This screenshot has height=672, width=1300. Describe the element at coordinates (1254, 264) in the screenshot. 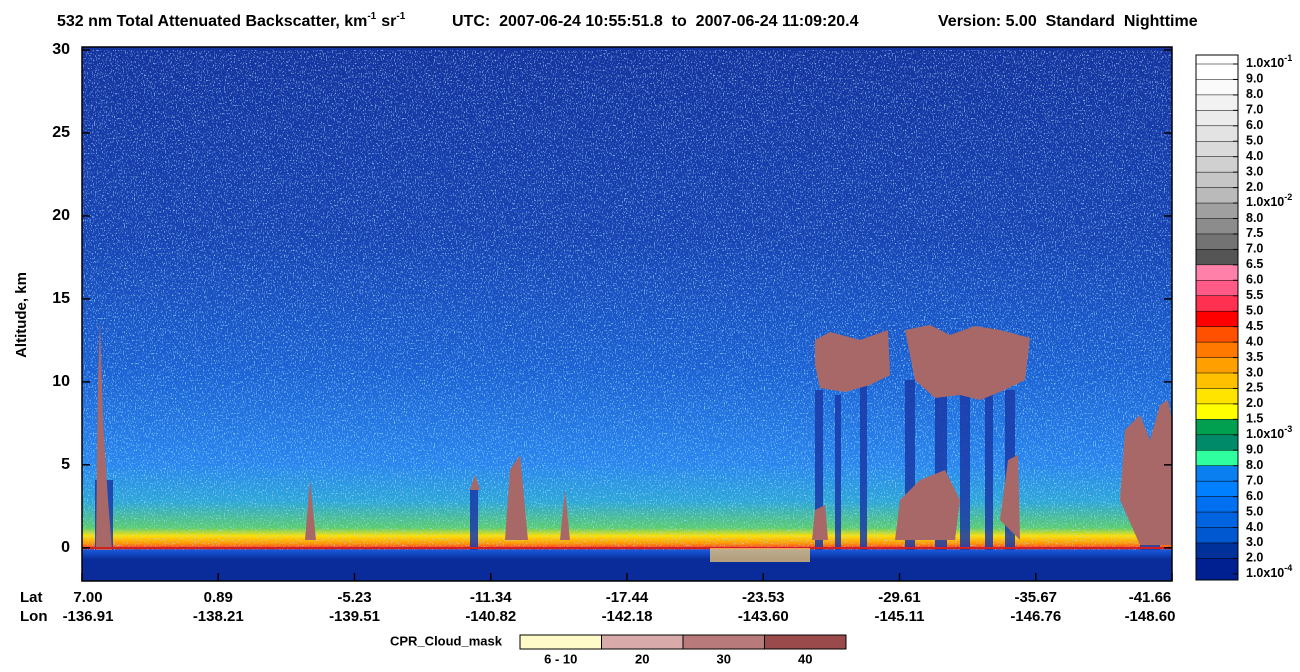

I see `colorbar-label: 6.5` at that location.